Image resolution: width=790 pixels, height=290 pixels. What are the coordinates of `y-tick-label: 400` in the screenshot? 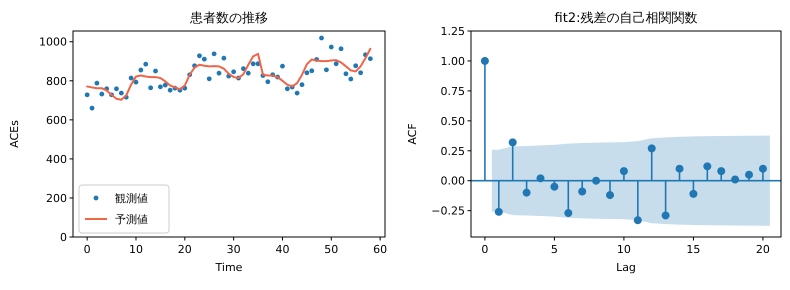 It's located at (56, 159).